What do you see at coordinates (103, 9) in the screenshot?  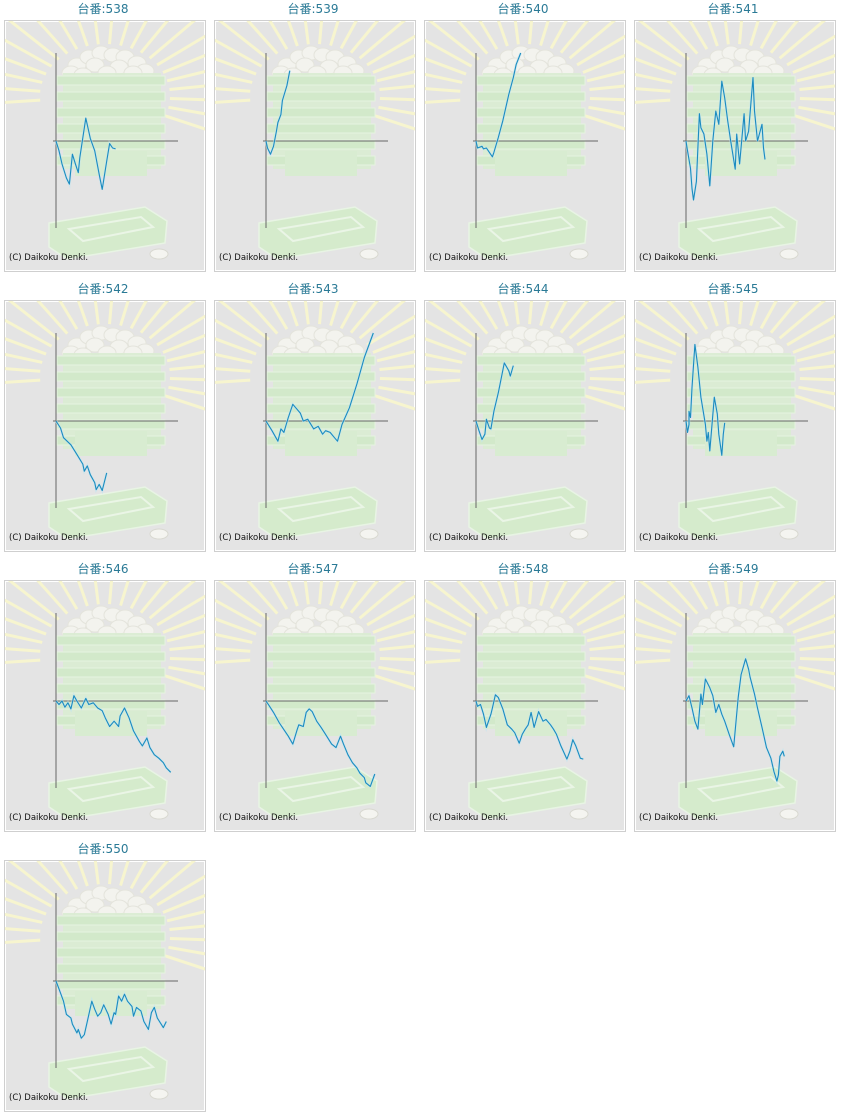 I see `machine-number-title: 台番:538` at bounding box center [103, 9].